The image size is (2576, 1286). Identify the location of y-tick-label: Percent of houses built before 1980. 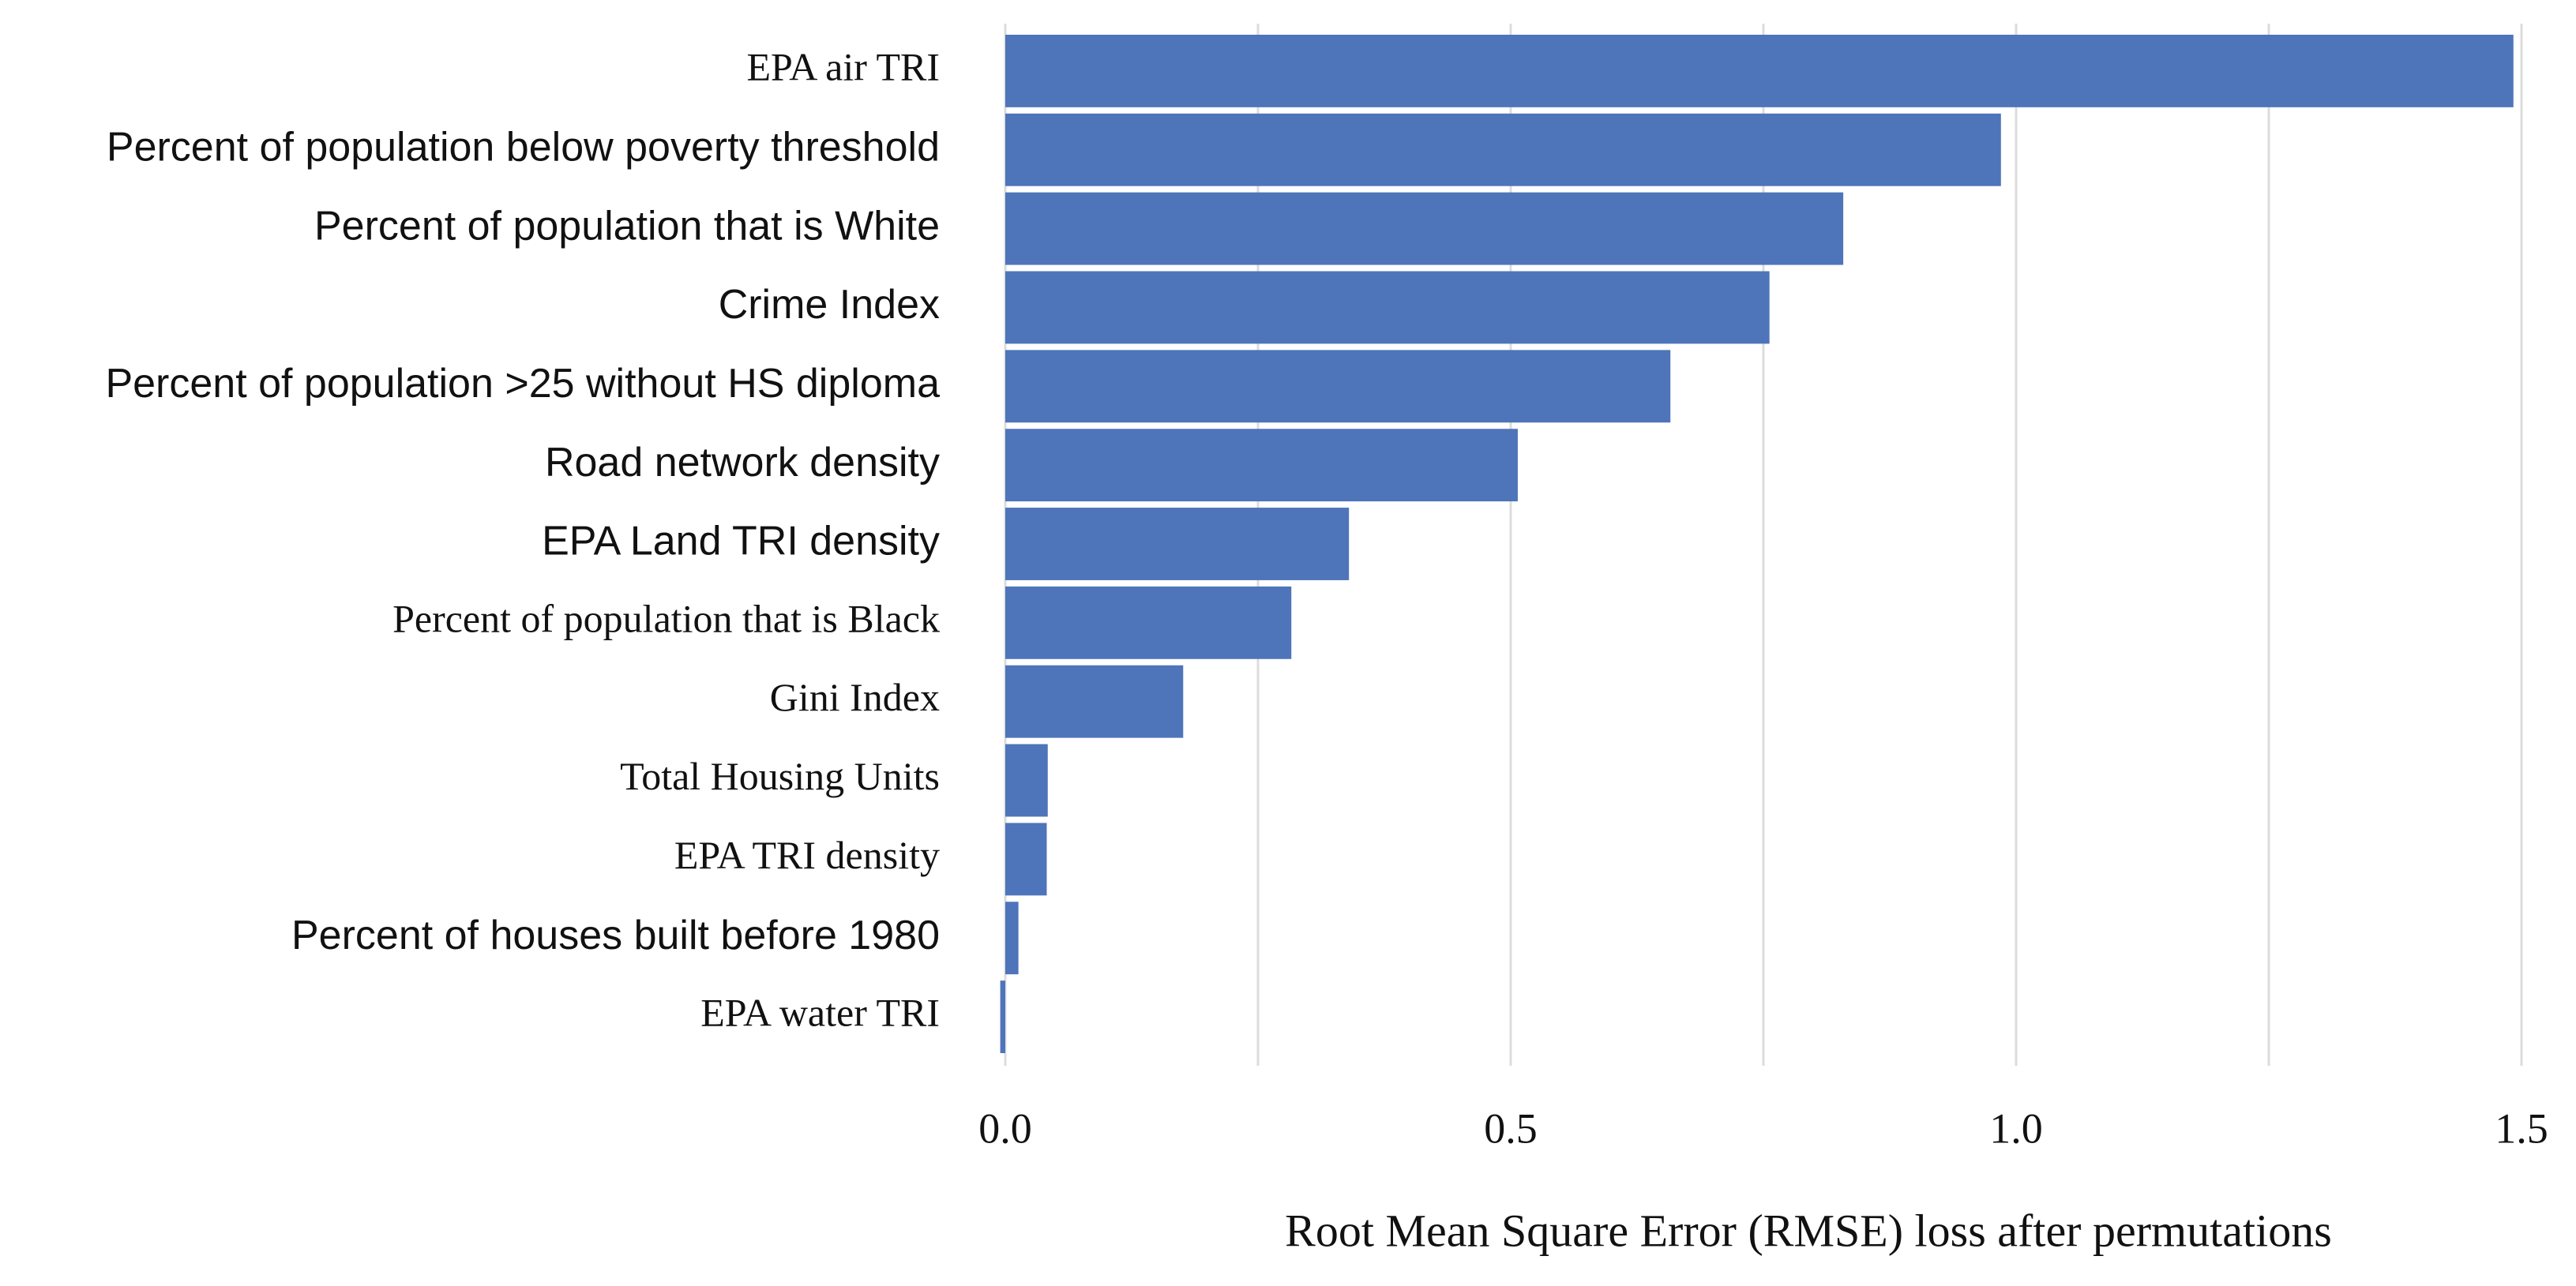
(615, 935).